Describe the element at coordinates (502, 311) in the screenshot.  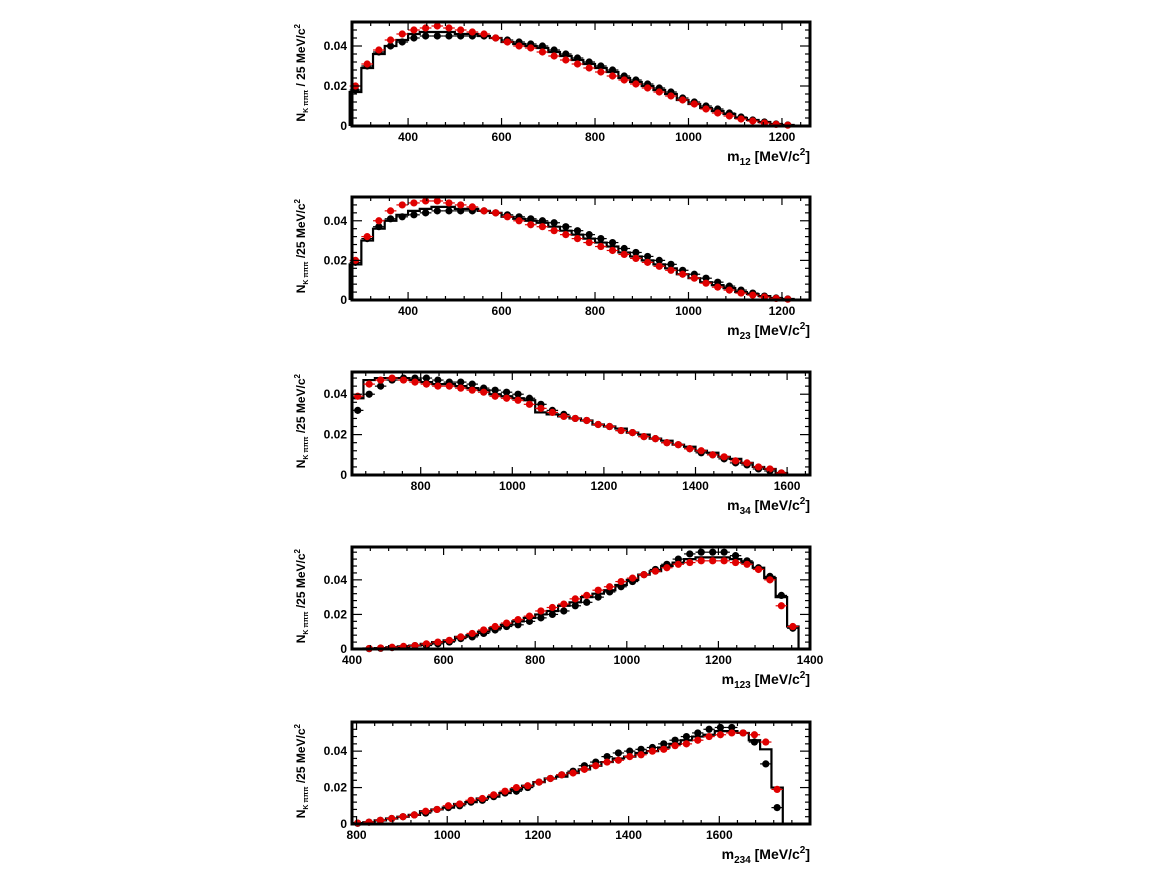
I see `x-tick-label: 600` at that location.